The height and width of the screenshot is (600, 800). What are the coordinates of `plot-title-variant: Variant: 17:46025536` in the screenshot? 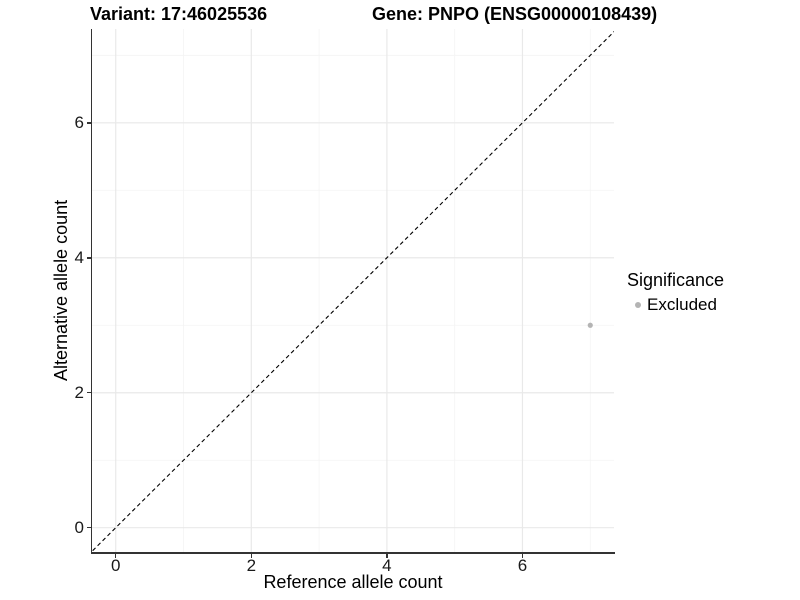 It's located at (179, 14).